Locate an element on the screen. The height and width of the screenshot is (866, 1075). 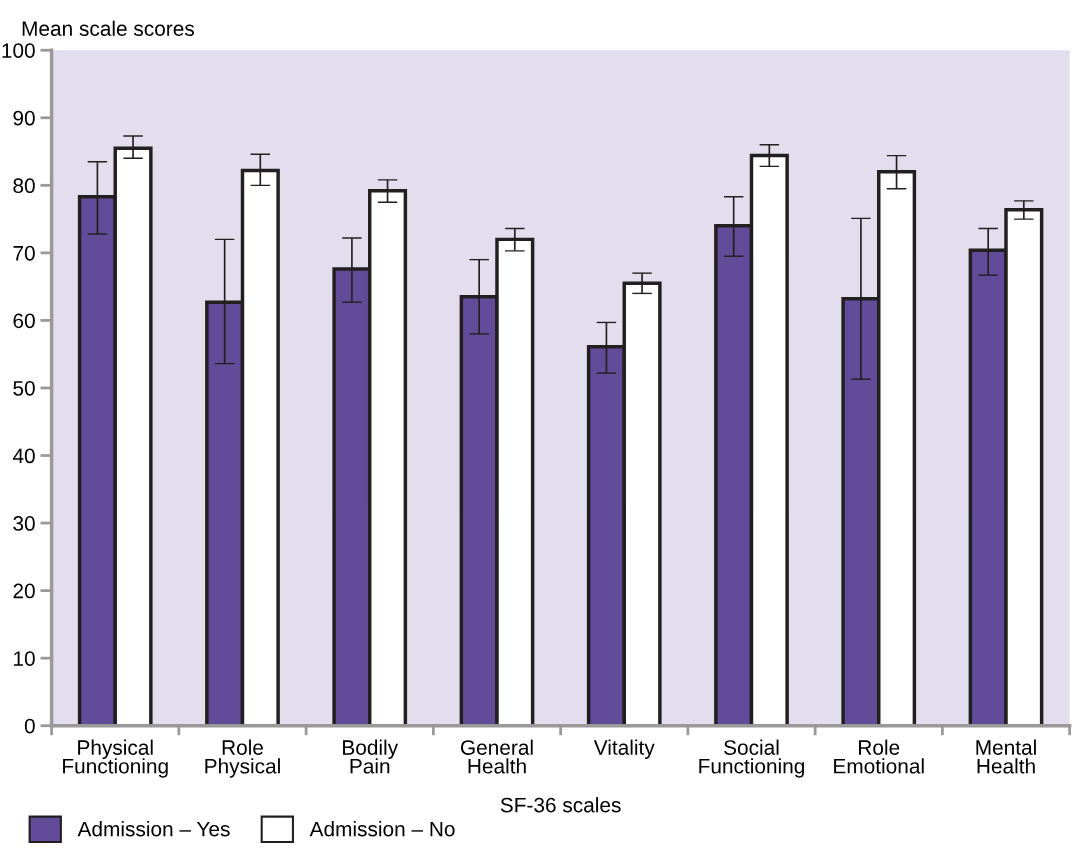
y-tick-label: 60 is located at coordinates (24, 321).